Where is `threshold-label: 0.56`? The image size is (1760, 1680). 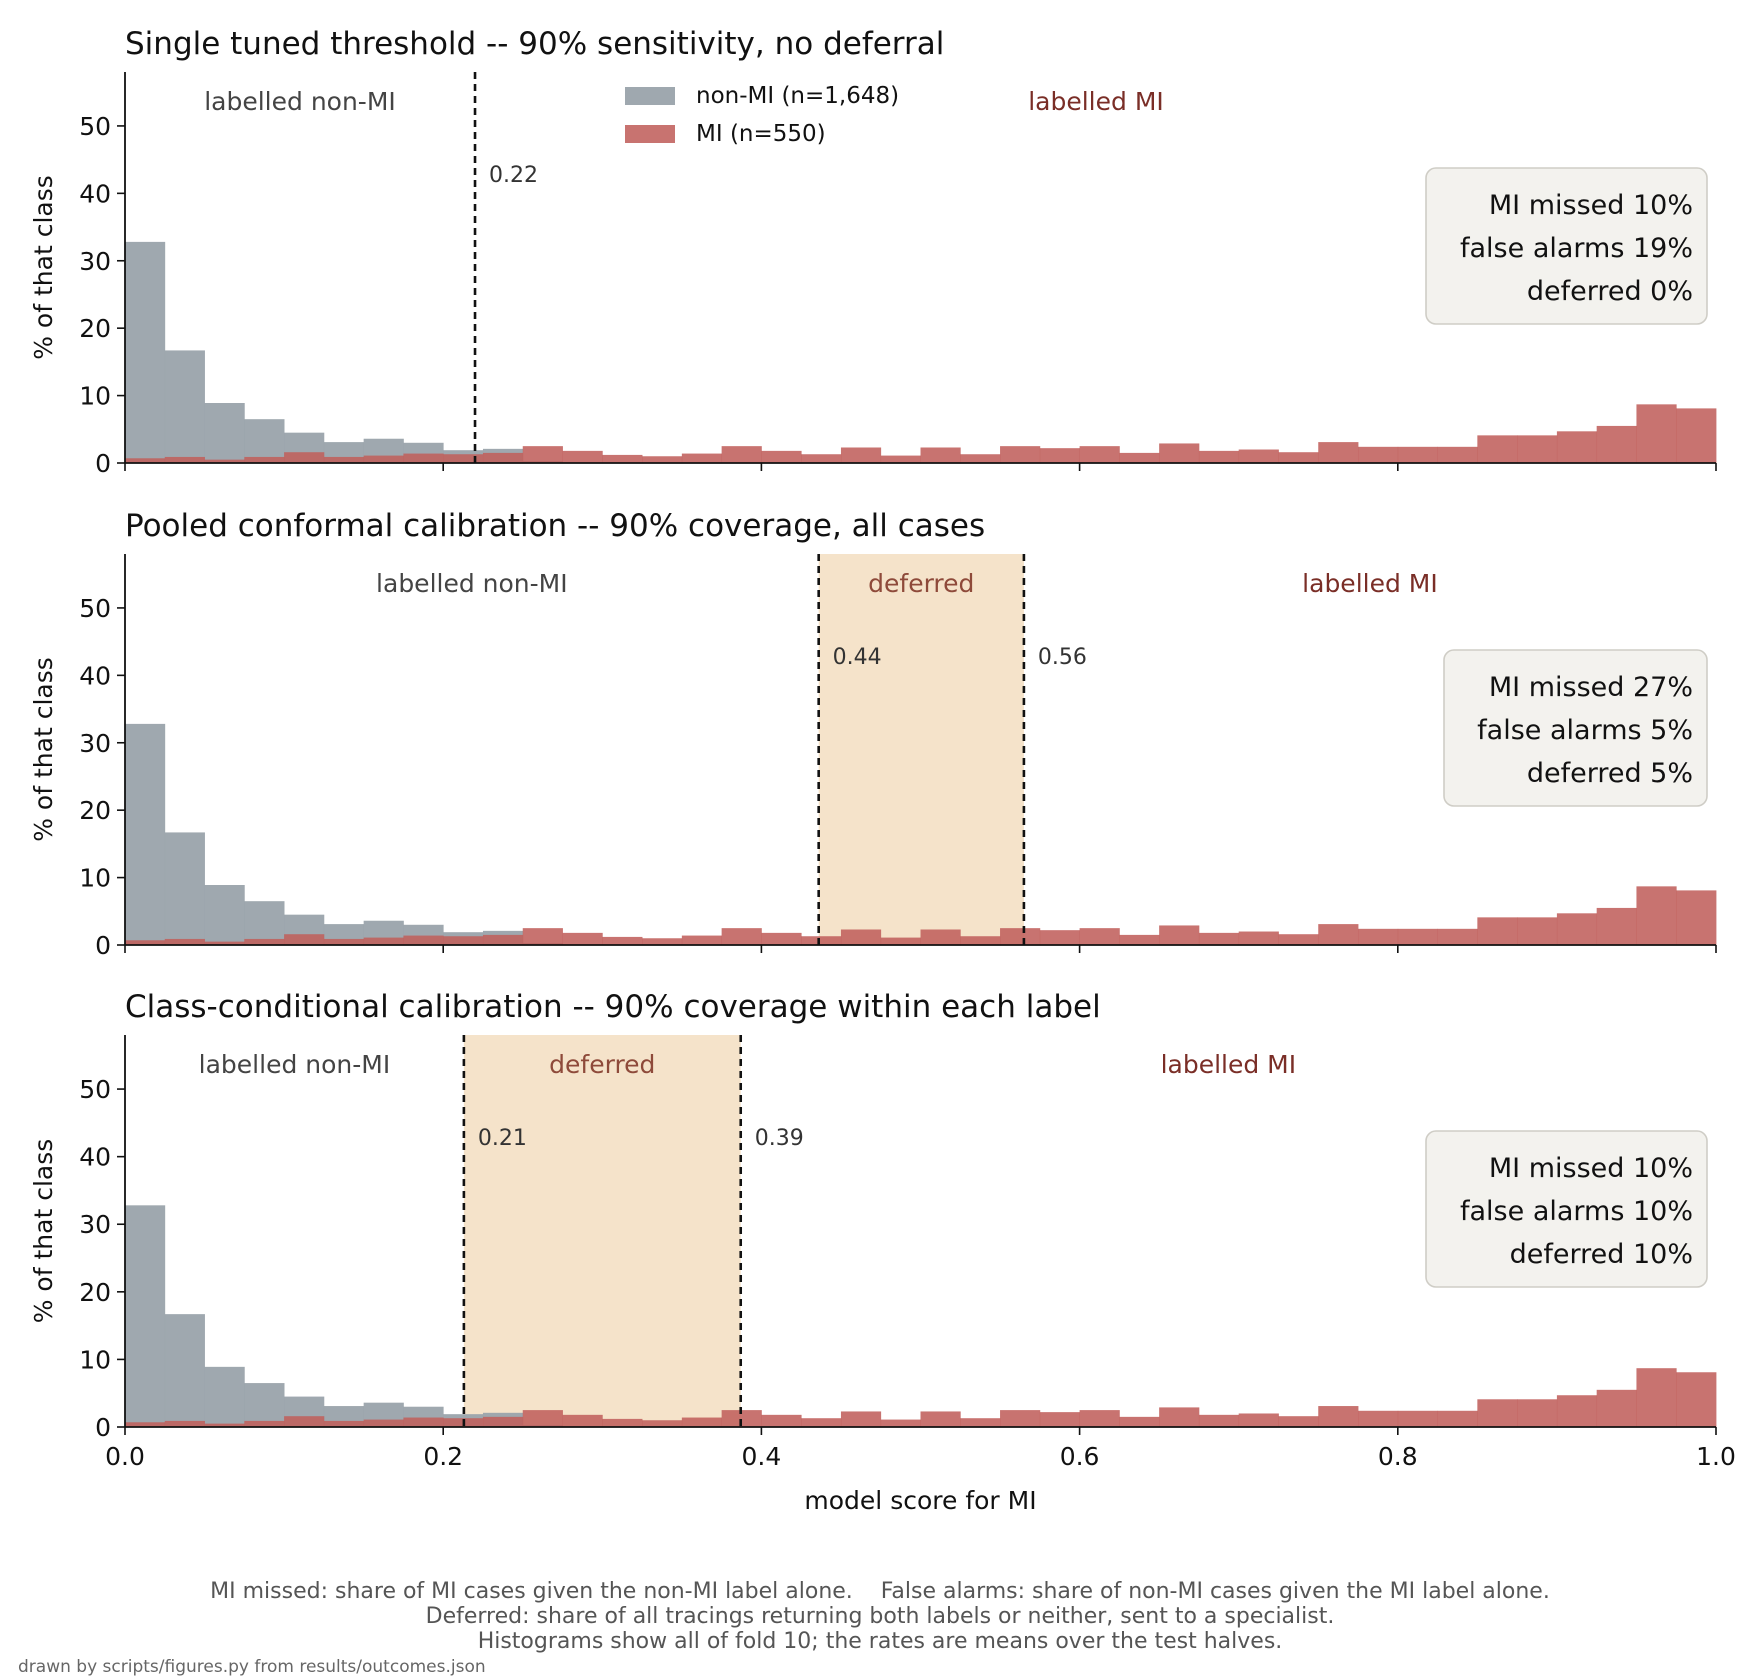
threshold-label: 0.56 is located at coordinates (1062, 657).